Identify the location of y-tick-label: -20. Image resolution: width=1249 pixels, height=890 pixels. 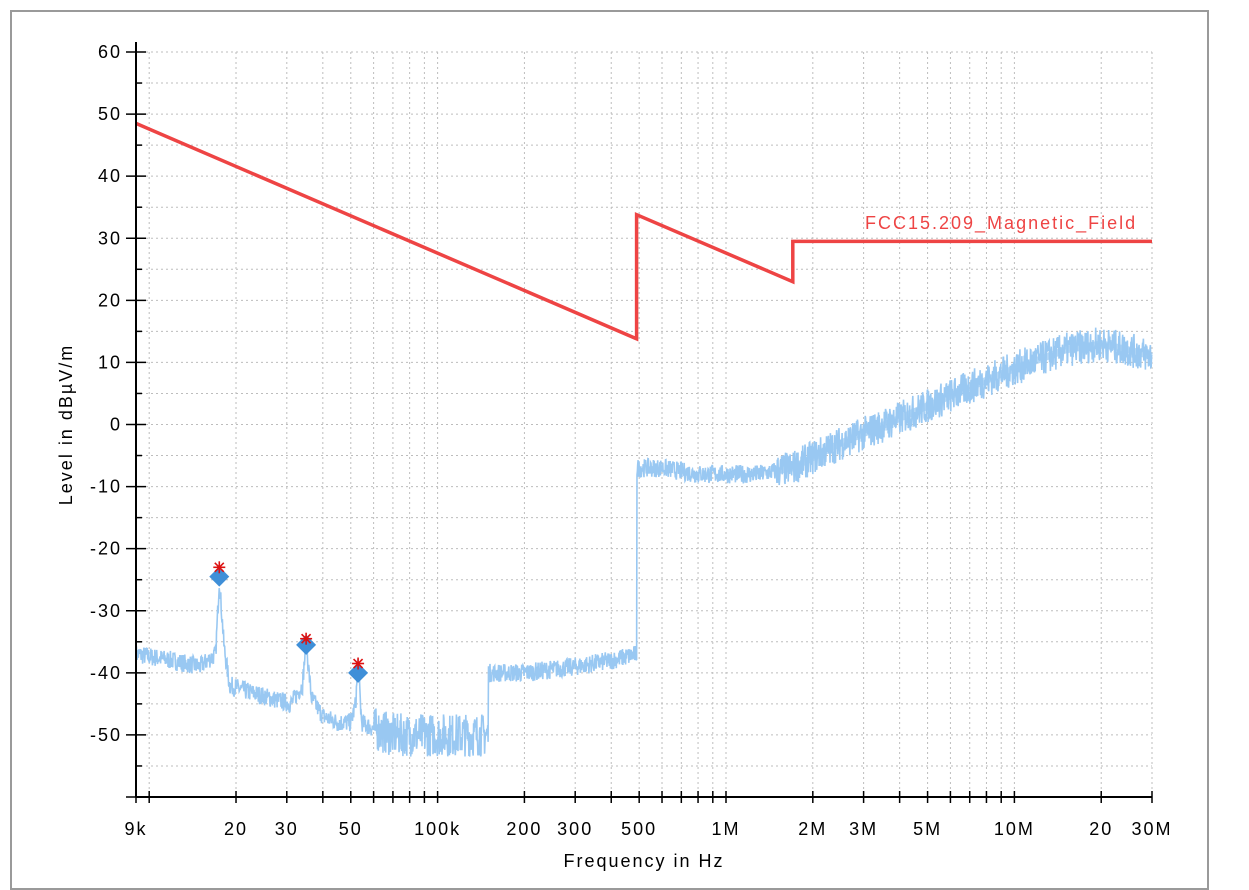
(106, 549).